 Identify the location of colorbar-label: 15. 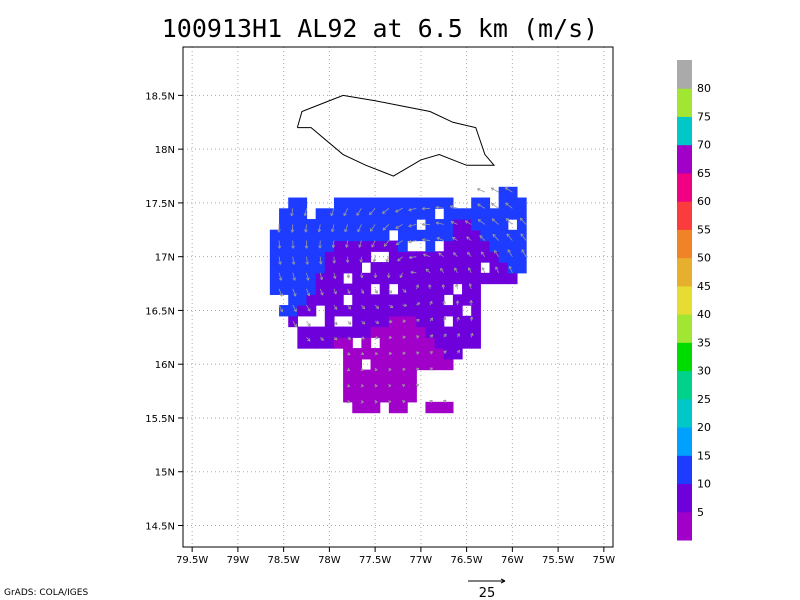
(704, 455).